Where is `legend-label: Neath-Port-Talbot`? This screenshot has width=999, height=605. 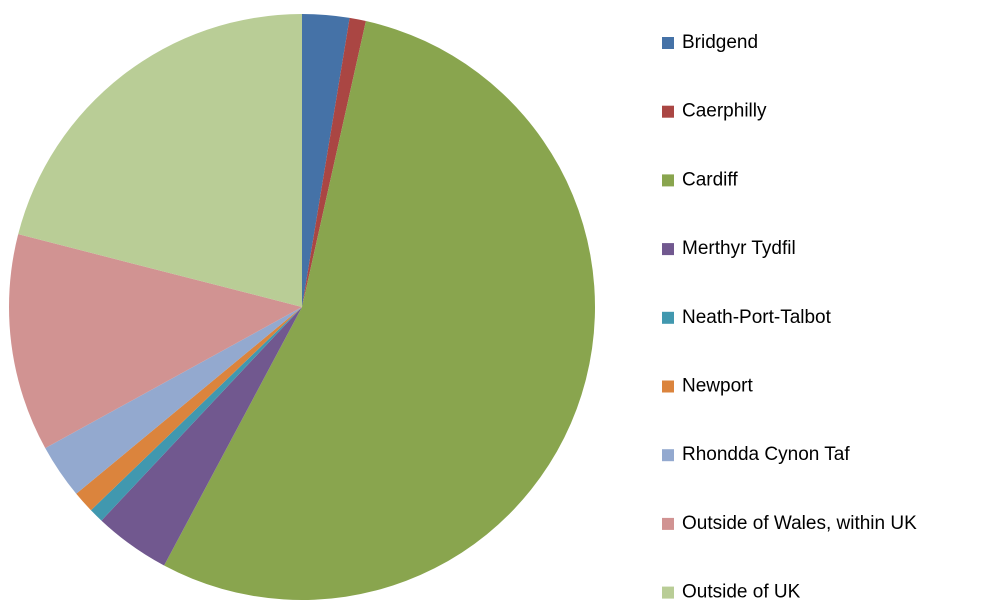 legend-label: Neath-Port-Talbot is located at coordinates (757, 317).